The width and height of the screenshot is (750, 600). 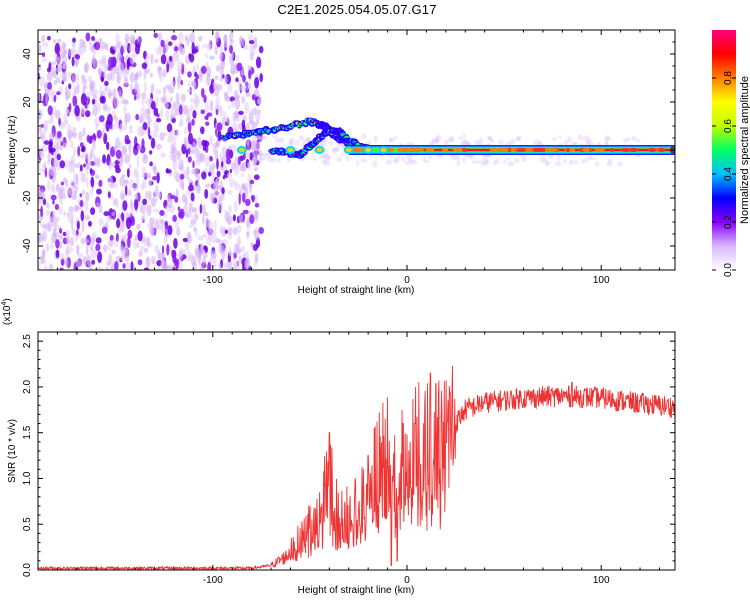 I want to click on colorbar-ticks: 0.0 0.2 0.4 0.6 0.8, so click(x=724, y=174).